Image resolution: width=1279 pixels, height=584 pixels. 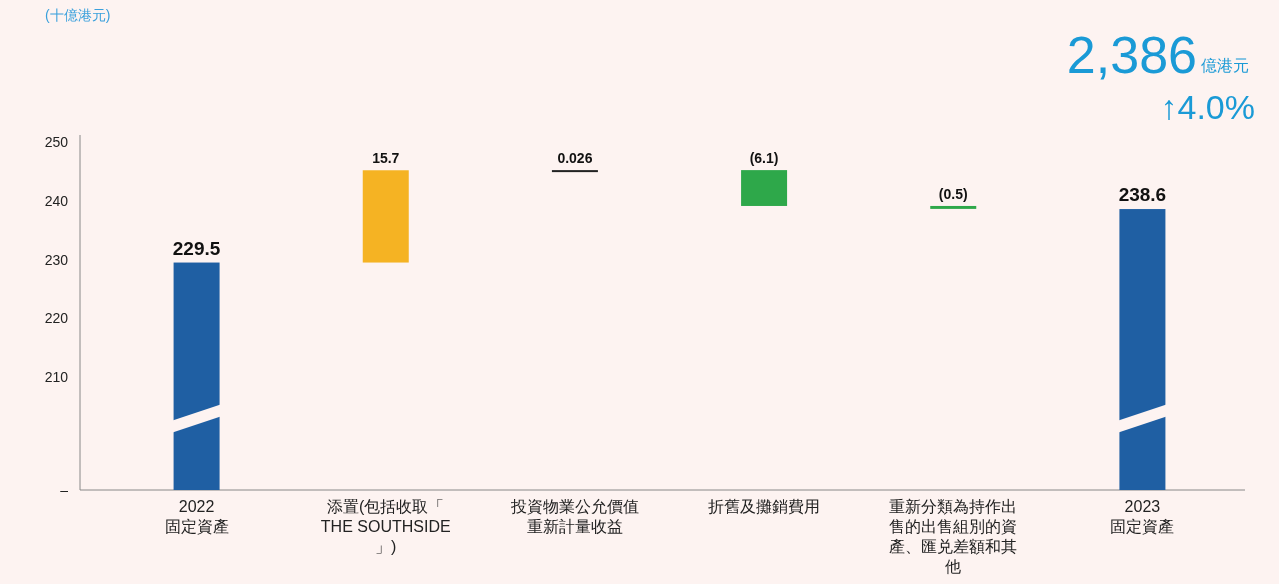 What do you see at coordinates (953, 536) in the screenshot?
I see `x-tick-label: 重新分類為持作出售的出售組別的資產、匯兑差額和其他` at bounding box center [953, 536].